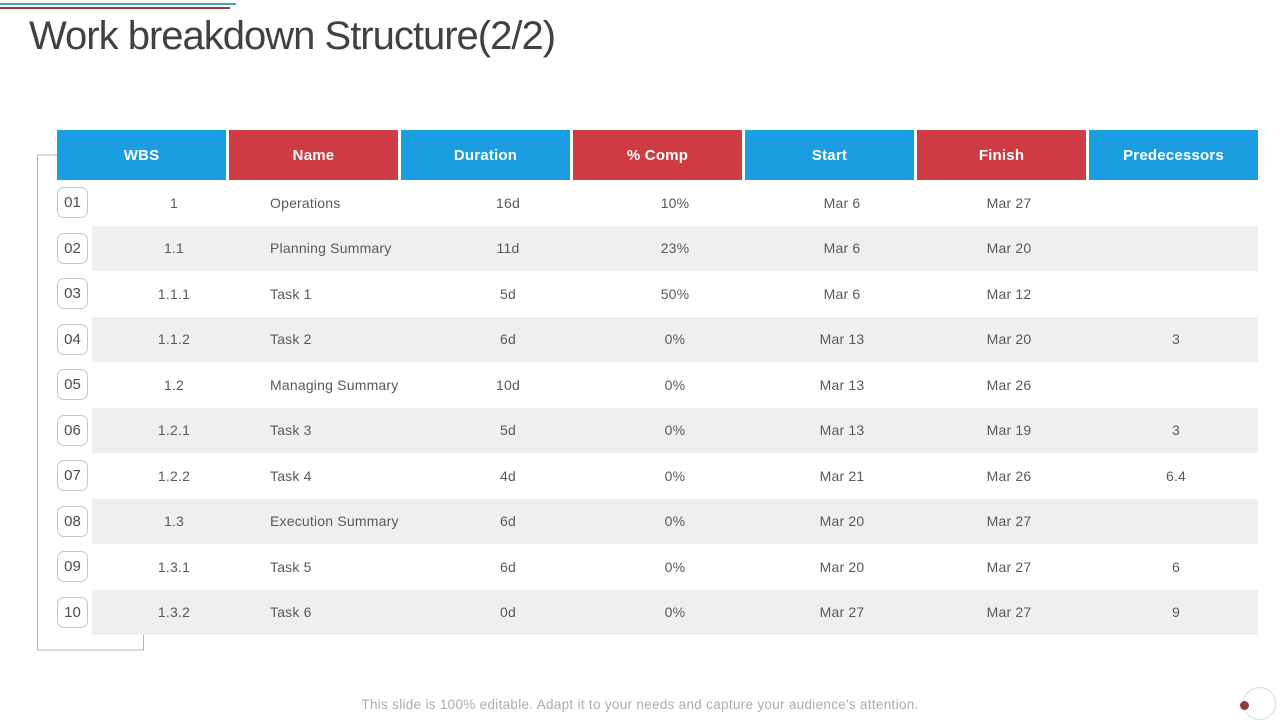 This screenshot has height=720, width=1280. What do you see at coordinates (90, 402) in the screenshot?
I see `row-connector-line` at bounding box center [90, 402].